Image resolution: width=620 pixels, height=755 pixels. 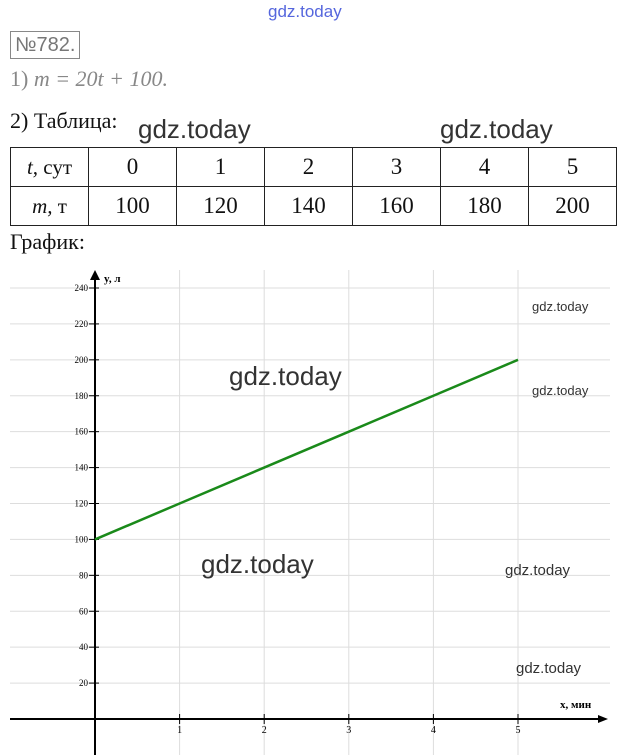 I want to click on x-axis-arrow-icon, so click(x=603, y=719).